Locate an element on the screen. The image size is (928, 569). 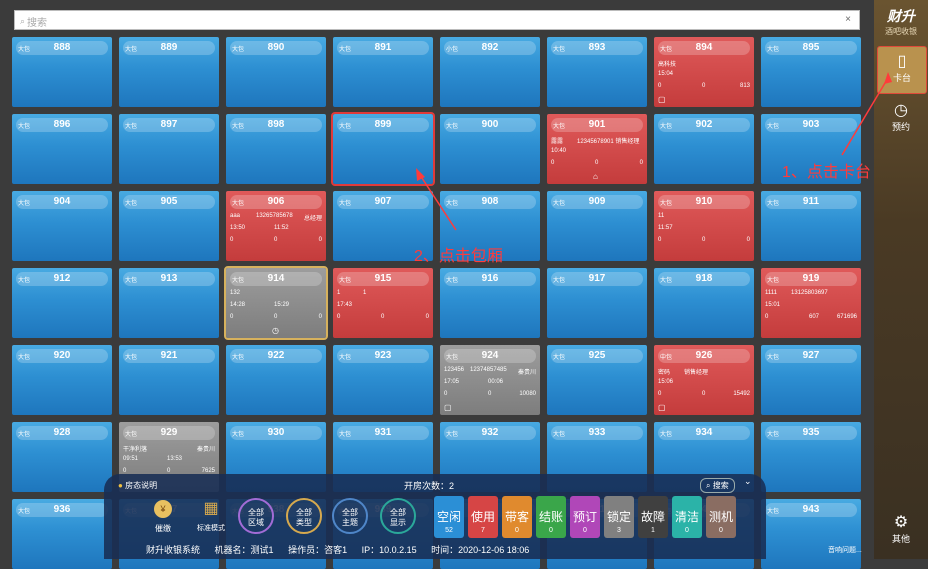
room-920: 大包 920 is located at coordinates (62, 380).